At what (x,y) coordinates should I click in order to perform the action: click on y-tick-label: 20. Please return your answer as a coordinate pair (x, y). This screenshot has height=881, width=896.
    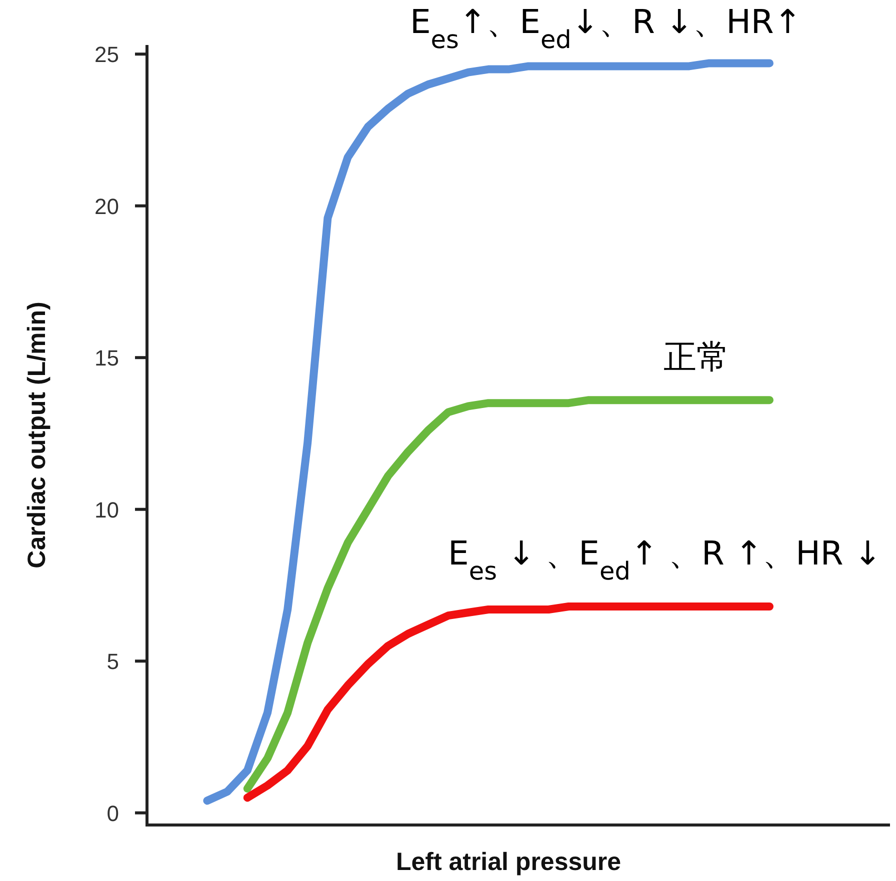
    Looking at the image, I should click on (106, 206).